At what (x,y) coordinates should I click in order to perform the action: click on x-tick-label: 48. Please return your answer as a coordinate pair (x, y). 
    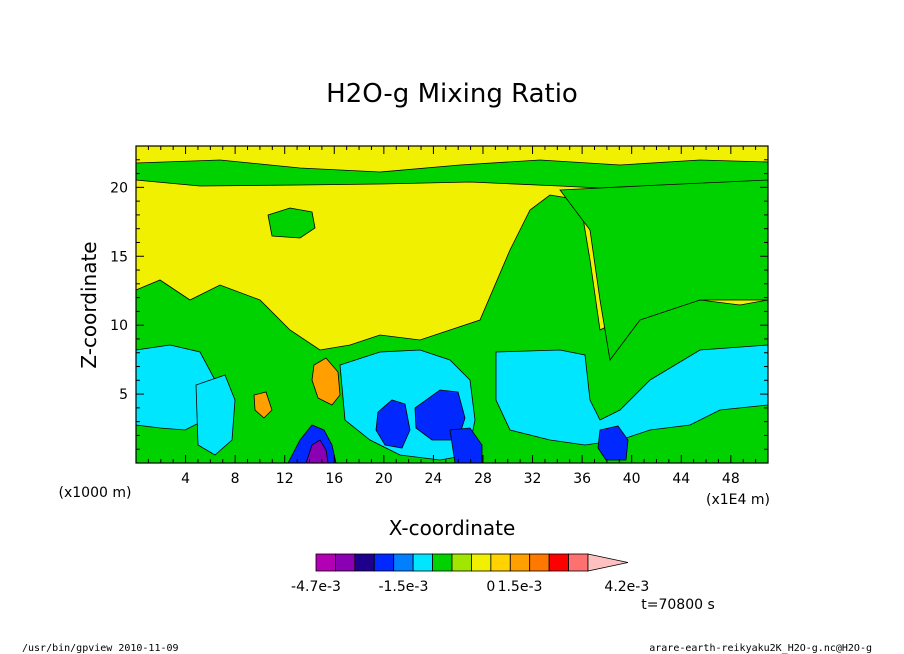
    Looking at the image, I should click on (731, 479).